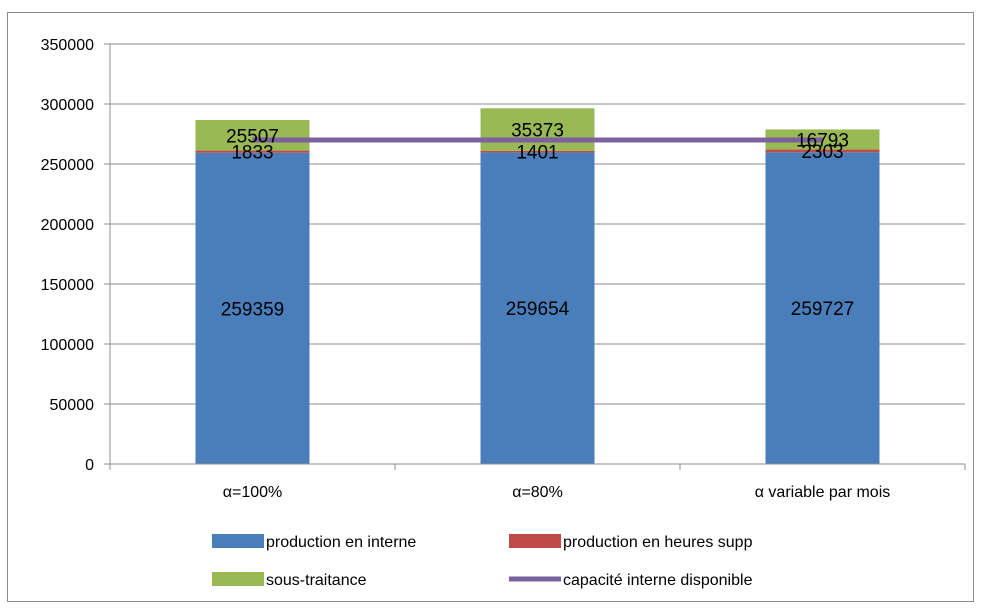 This screenshot has width=981, height=608. I want to click on y-tick-label: 100000, so click(67, 345).